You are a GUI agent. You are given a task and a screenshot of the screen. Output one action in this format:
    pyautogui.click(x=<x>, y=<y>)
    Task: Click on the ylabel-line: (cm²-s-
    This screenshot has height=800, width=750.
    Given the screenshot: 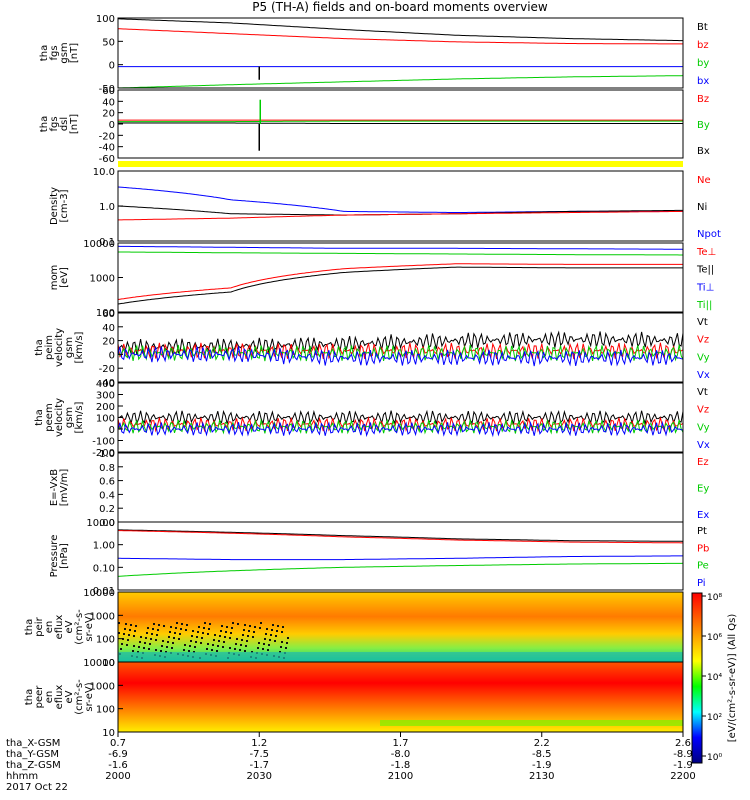 What is the action you would take?
    pyautogui.click(x=79, y=697)
    